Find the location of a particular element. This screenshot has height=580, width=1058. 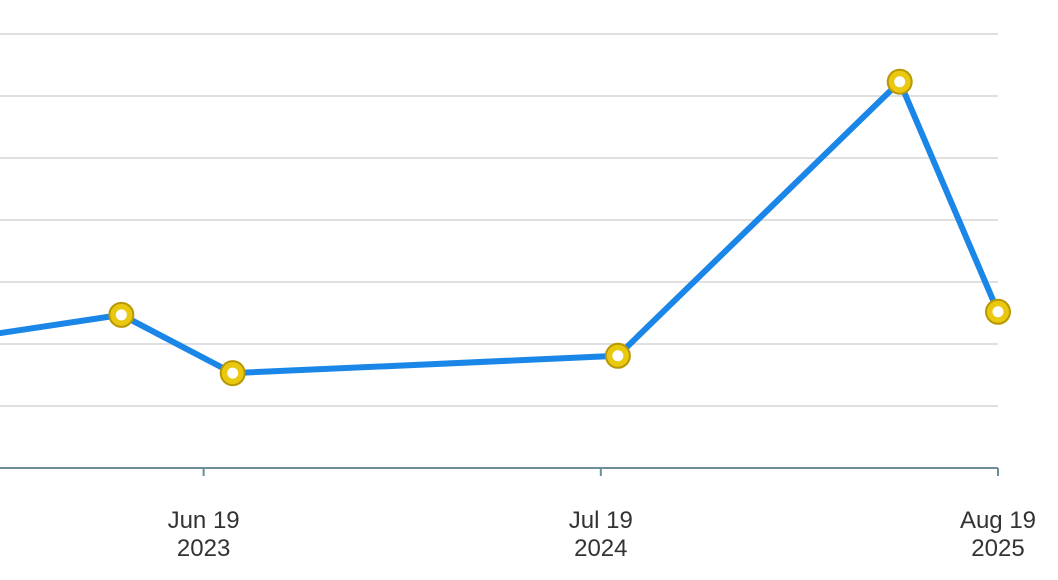

x-tick-label: Aug 19 2025 is located at coordinates (998, 534).